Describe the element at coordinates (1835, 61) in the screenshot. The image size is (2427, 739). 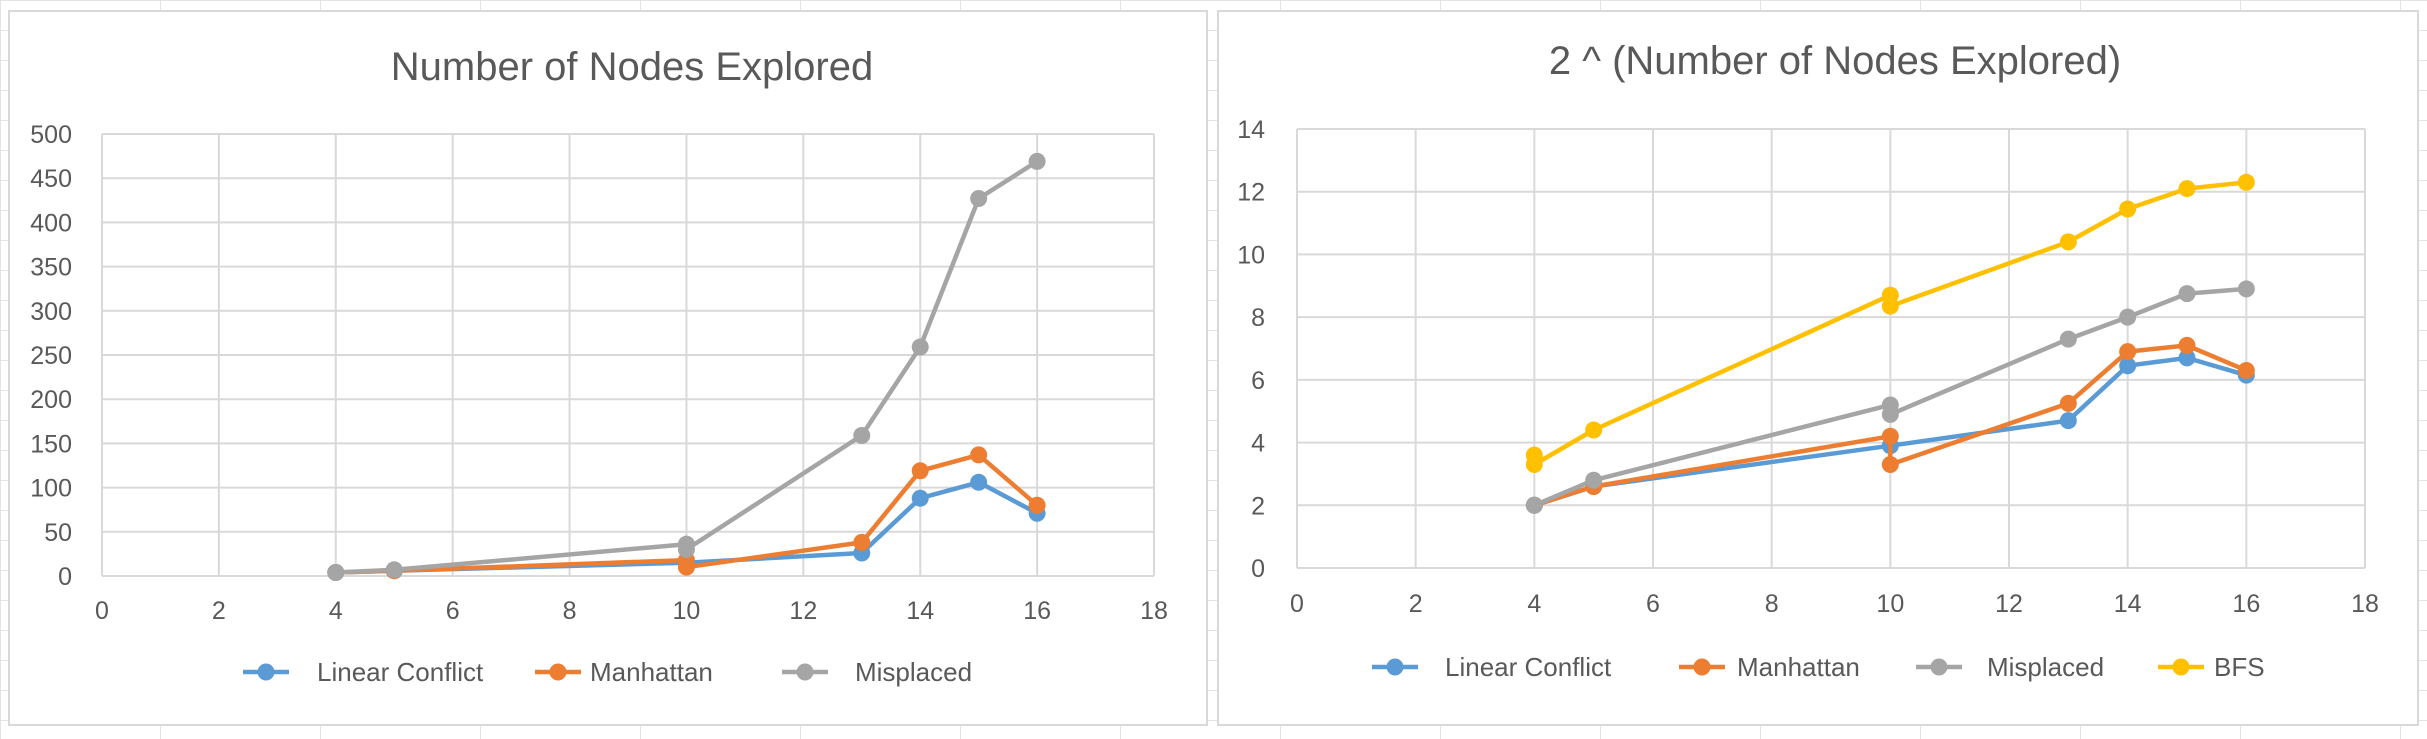
I see `chart-title: 2 ^ (Number of Nodes Explored)` at that location.